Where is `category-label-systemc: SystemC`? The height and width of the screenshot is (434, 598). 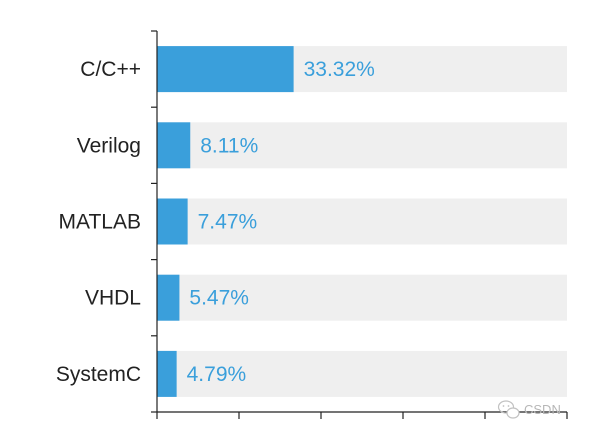 category-label-systemc: SystemC is located at coordinates (98, 374).